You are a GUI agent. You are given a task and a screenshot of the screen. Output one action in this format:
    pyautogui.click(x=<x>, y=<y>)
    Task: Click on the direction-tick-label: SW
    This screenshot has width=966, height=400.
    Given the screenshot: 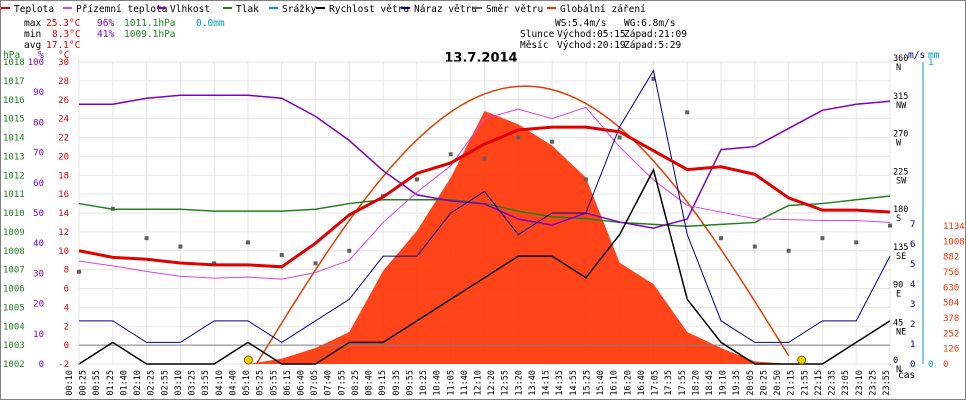 What is the action you would take?
    pyautogui.click(x=901, y=181)
    